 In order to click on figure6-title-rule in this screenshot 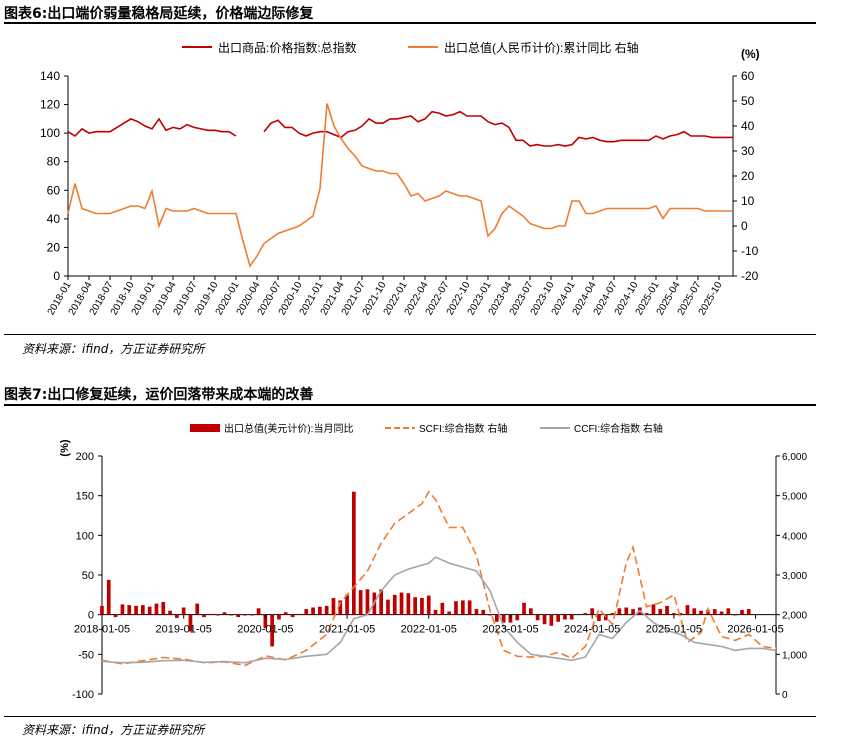, I will do `click(410, 23)`.